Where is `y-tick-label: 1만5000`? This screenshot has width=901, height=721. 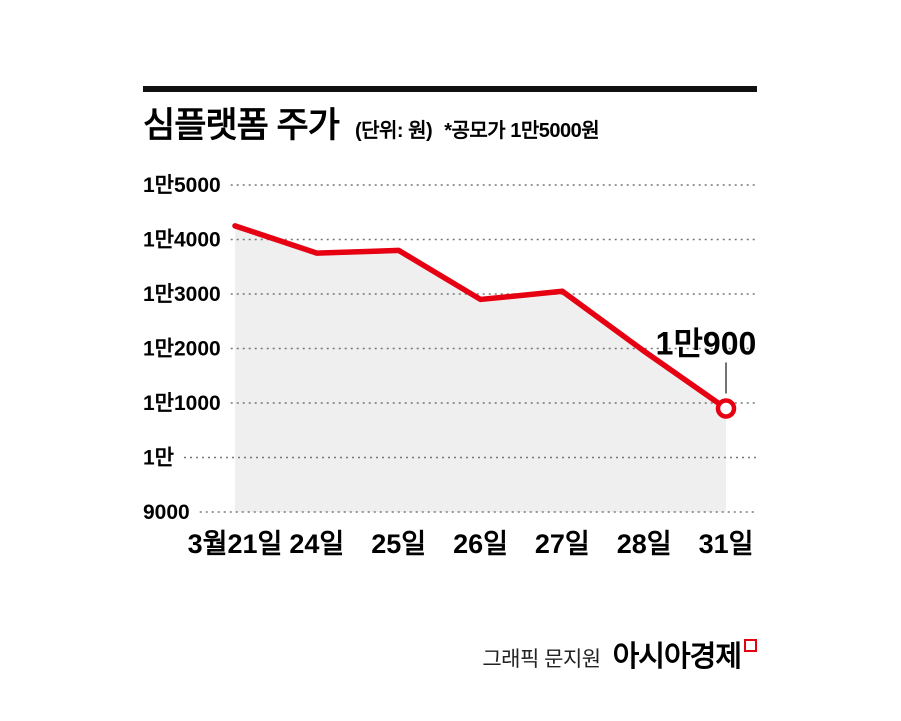
y-tick-label: 1만5000 is located at coordinates (182, 185).